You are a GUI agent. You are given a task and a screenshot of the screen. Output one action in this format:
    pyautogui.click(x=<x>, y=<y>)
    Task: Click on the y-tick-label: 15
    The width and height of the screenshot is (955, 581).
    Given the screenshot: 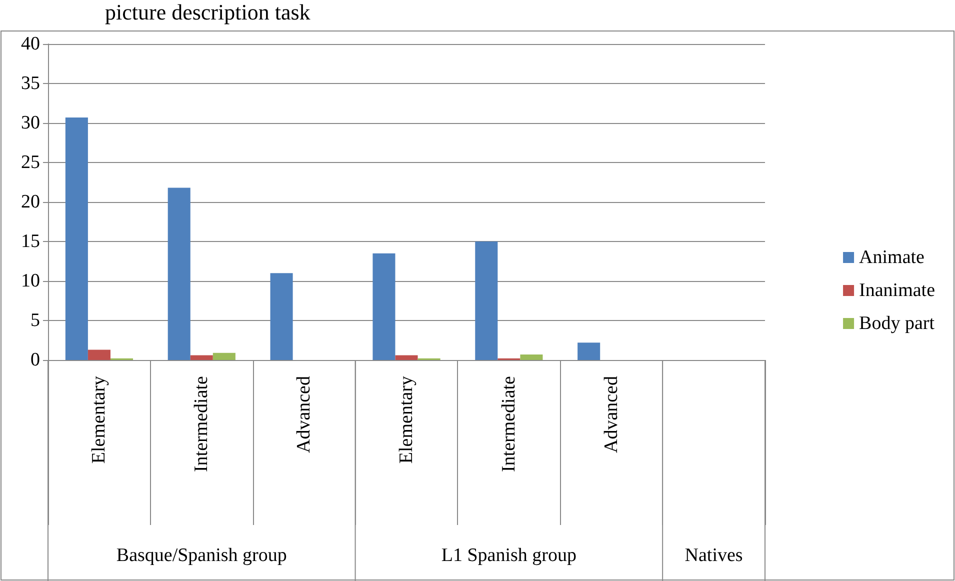 What is the action you would take?
    pyautogui.click(x=30, y=241)
    